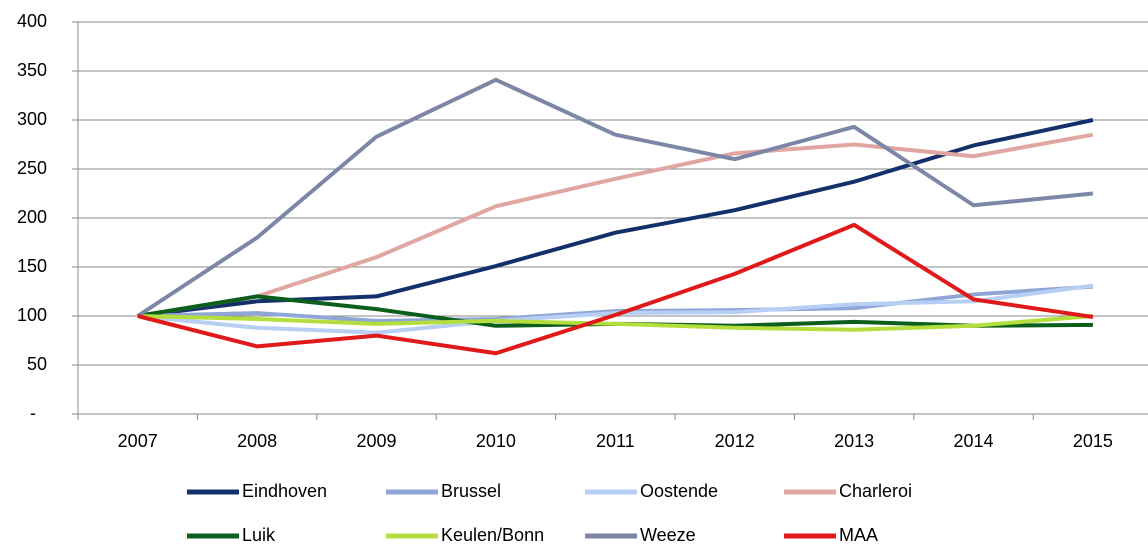  What do you see at coordinates (492, 535) in the screenshot?
I see `legend-label: Keulen/Bonn` at bounding box center [492, 535].